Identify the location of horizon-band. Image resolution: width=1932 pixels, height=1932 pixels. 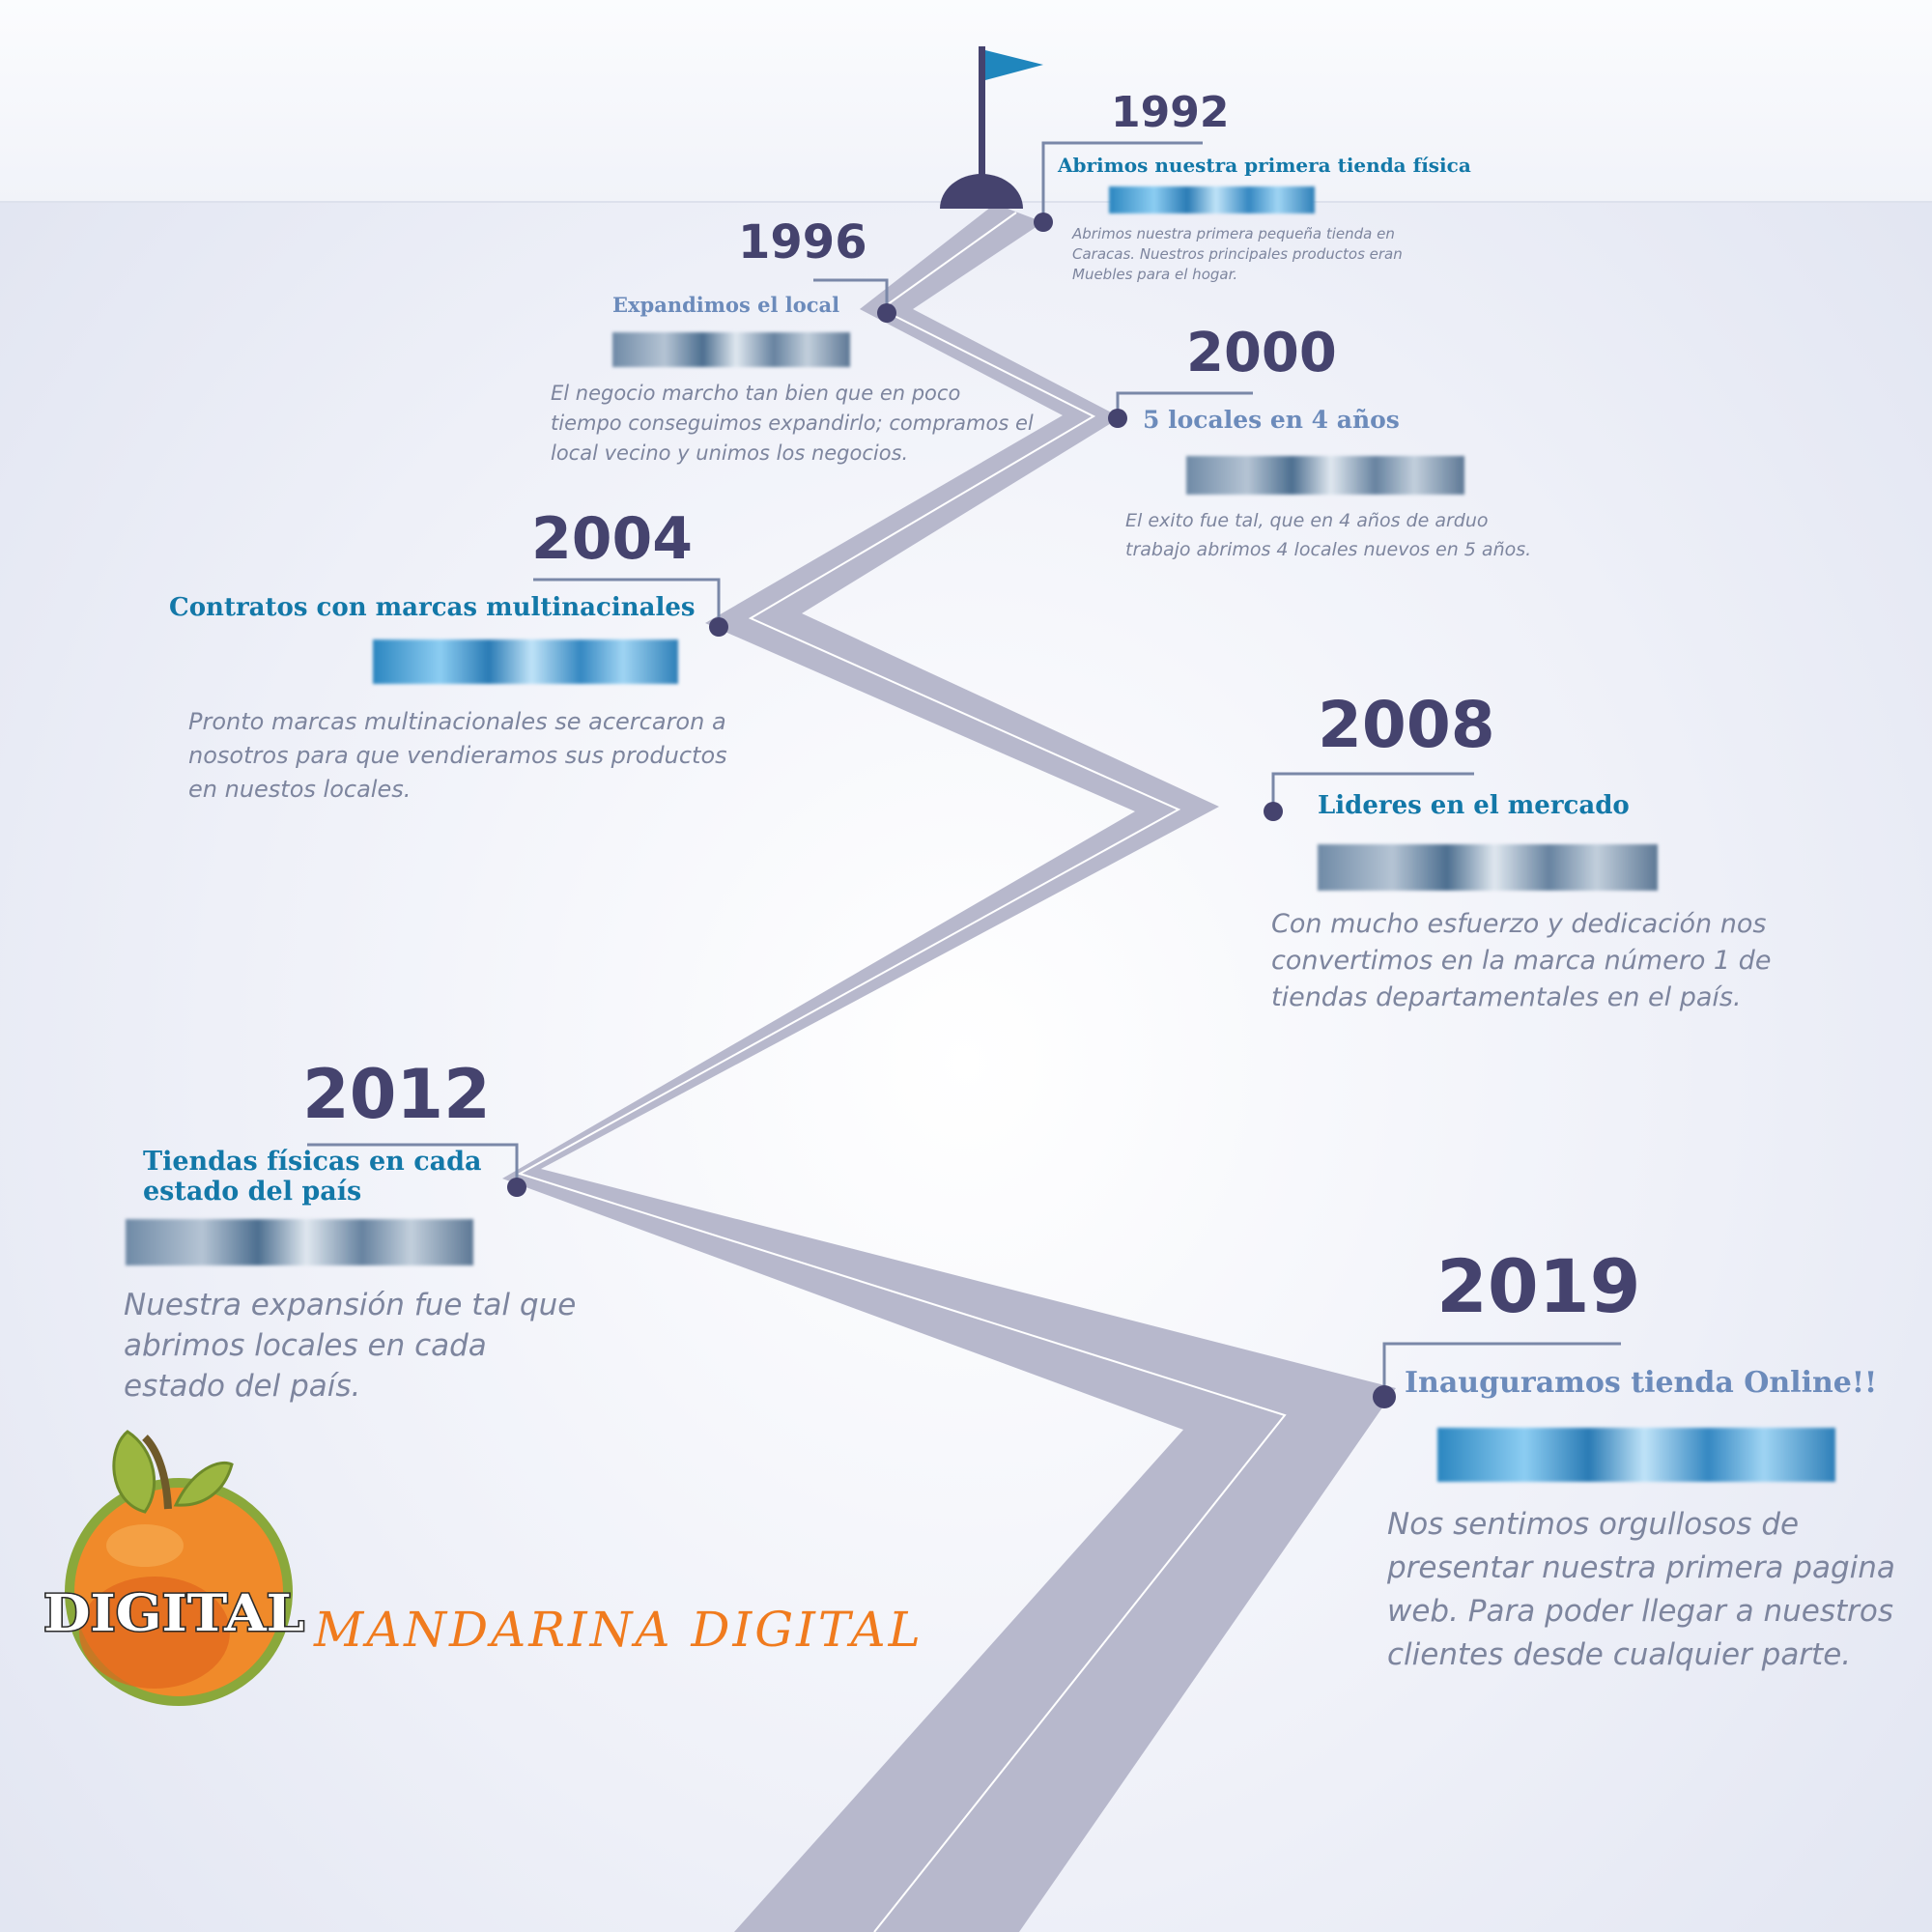
(966, 101).